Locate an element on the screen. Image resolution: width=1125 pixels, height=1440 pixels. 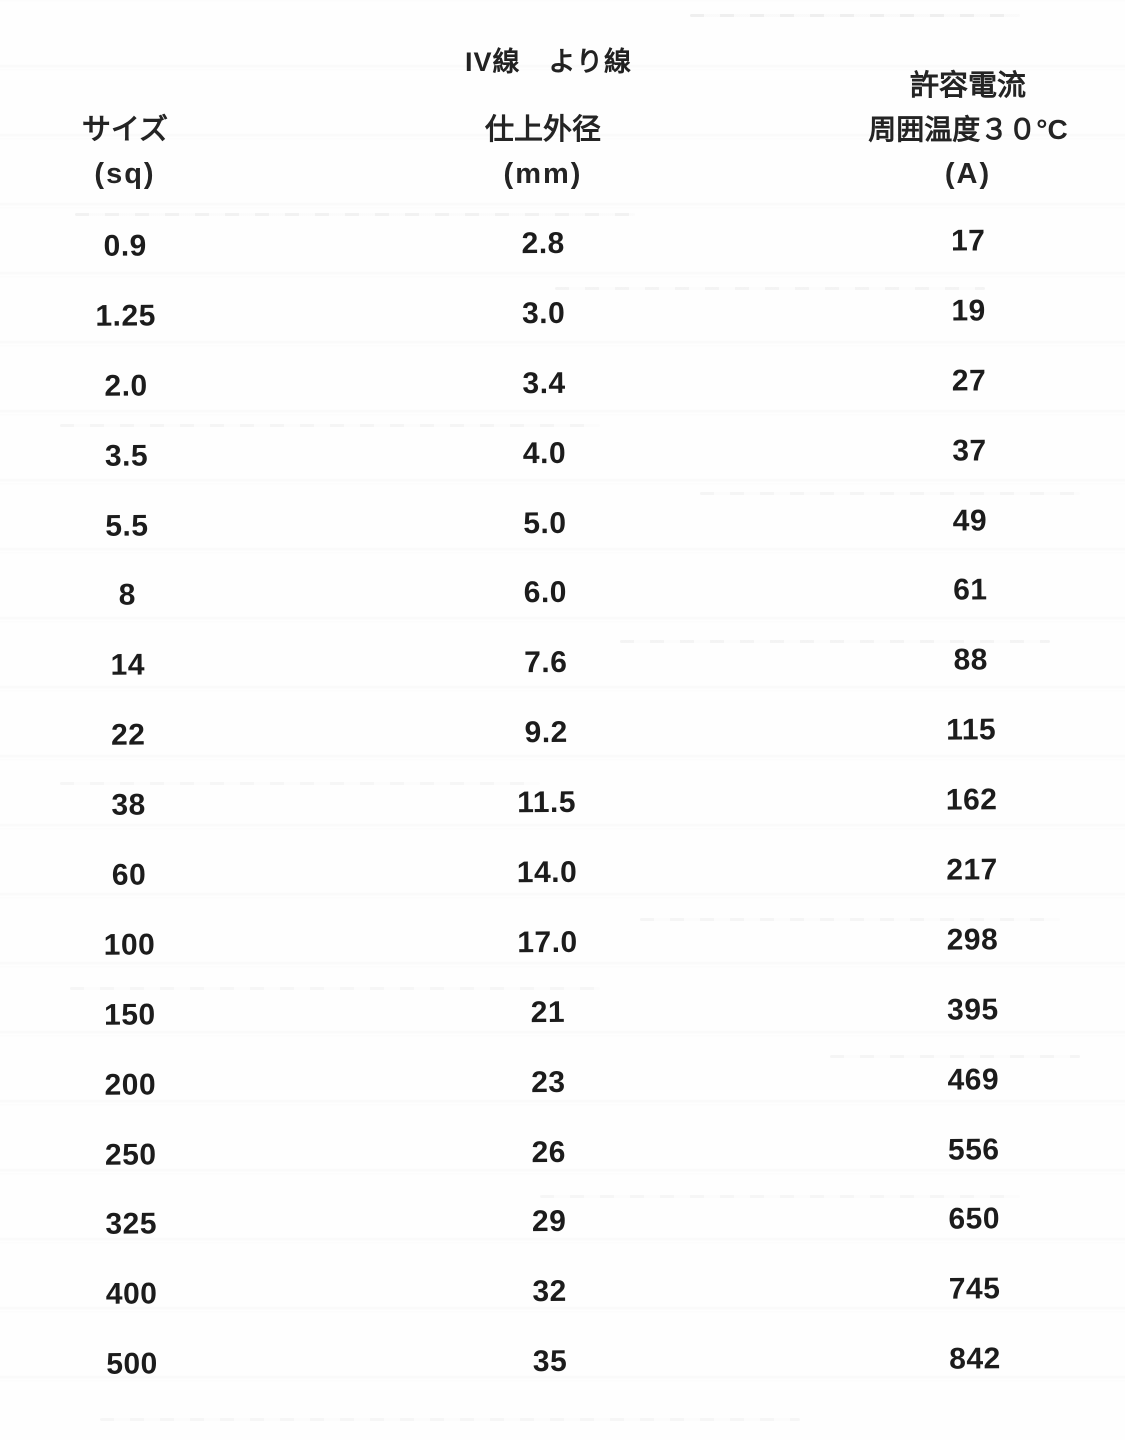
cell-outer-diameter: 32 is located at coordinates (549, 1292).